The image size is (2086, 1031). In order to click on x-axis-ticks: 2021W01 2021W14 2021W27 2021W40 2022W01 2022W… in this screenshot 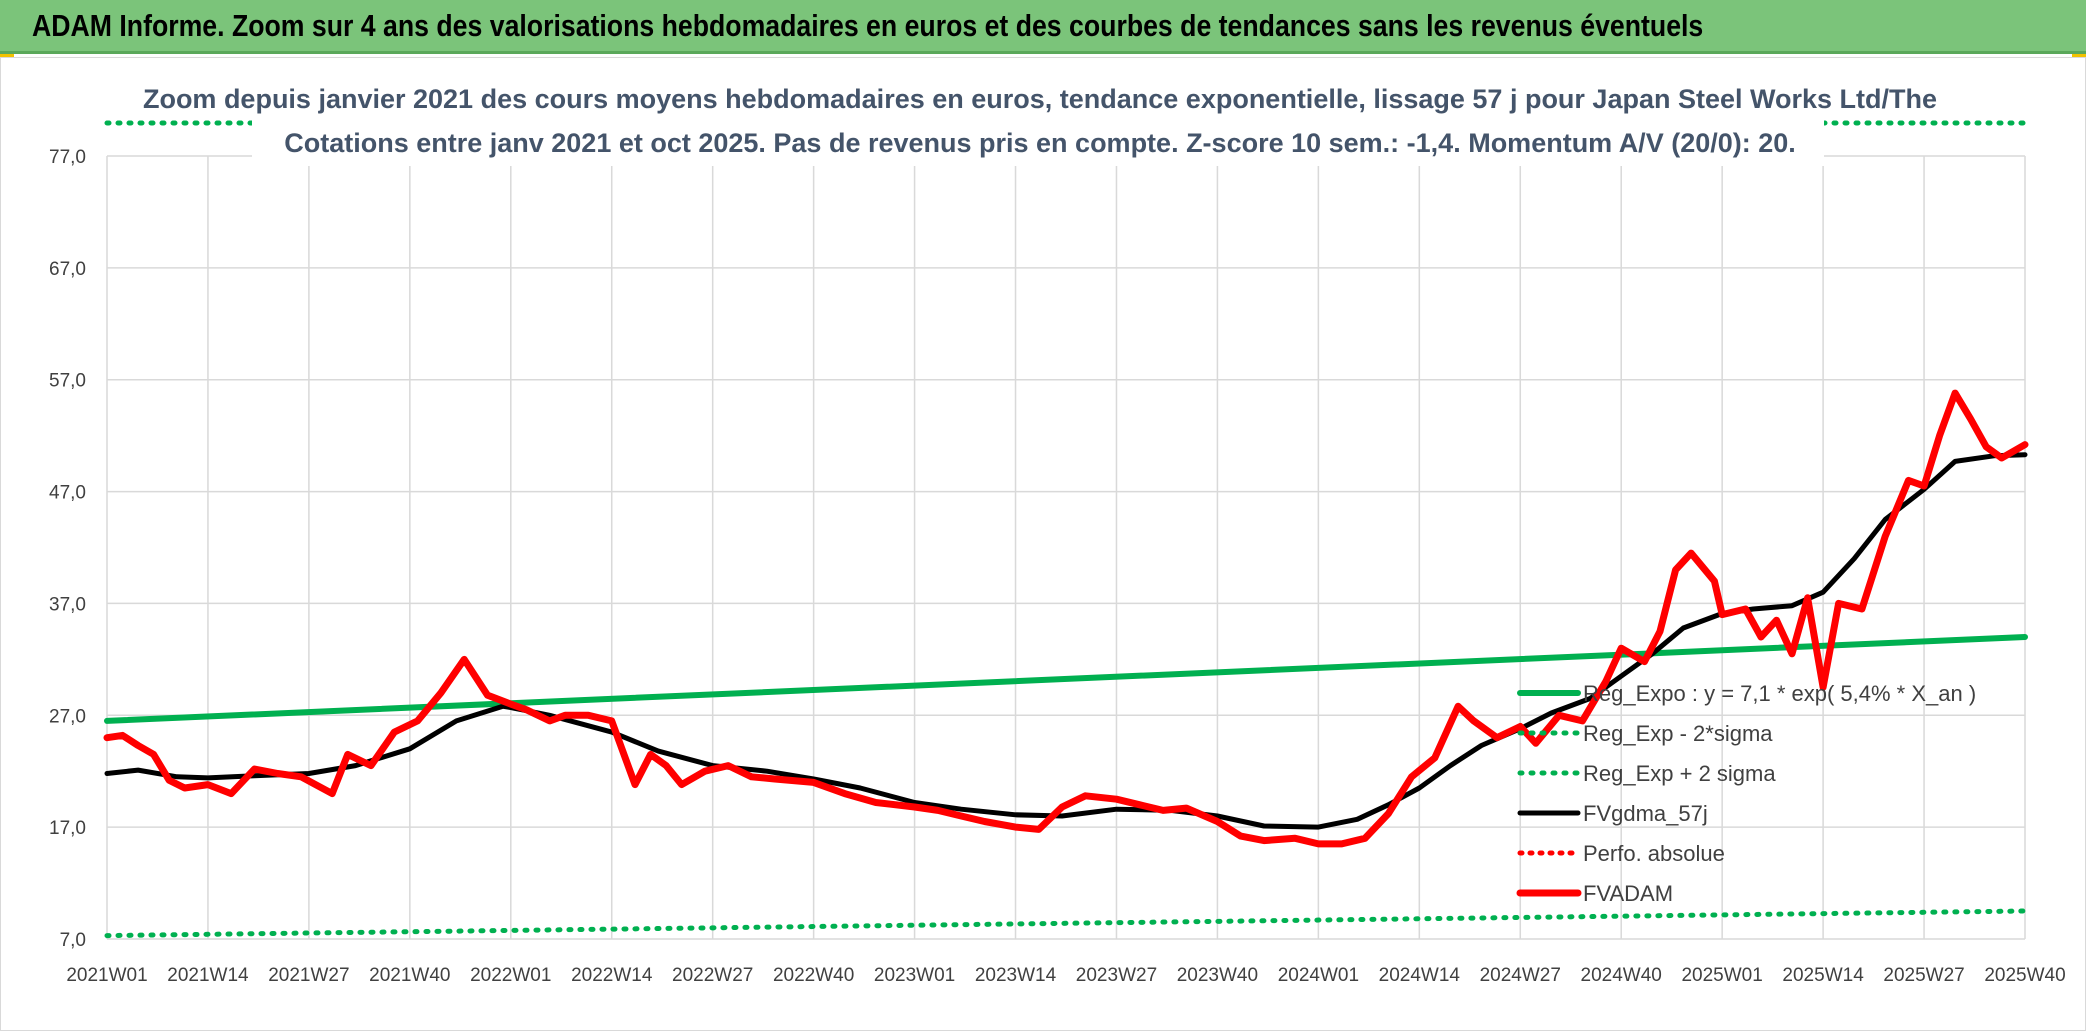, I will do `click(1065, 975)`.